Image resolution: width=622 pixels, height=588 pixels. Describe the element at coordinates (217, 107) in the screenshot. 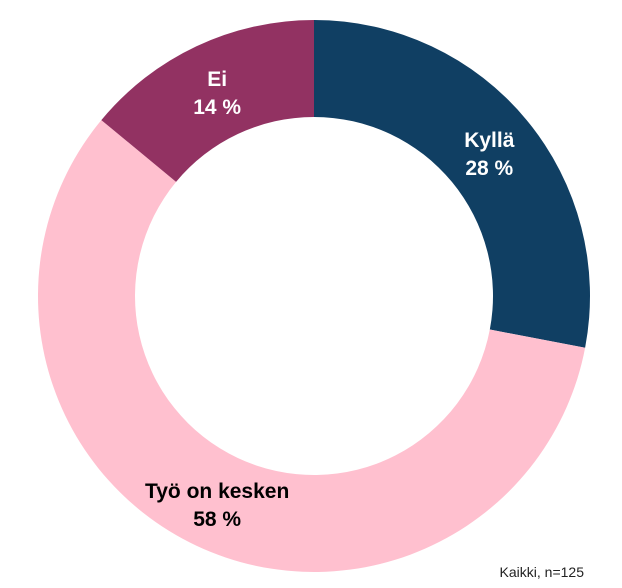

I see `slice-value-2: 14 %` at that location.